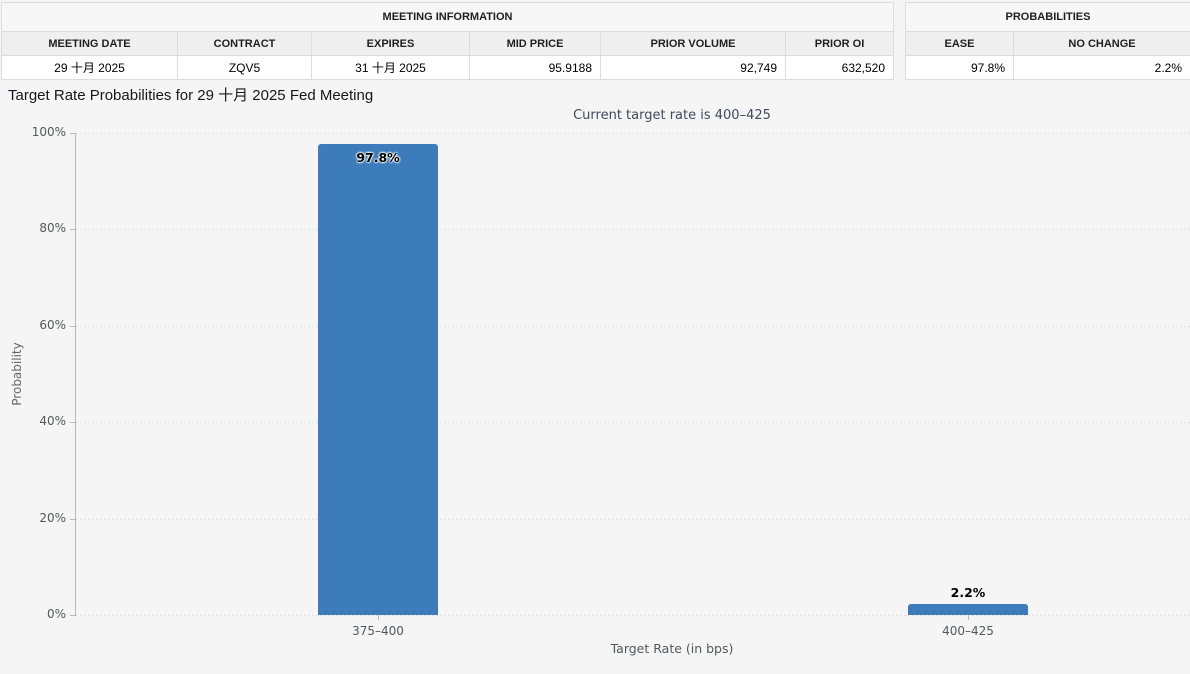  I want to click on expires-value: 31 十月 2025, so click(390, 67).